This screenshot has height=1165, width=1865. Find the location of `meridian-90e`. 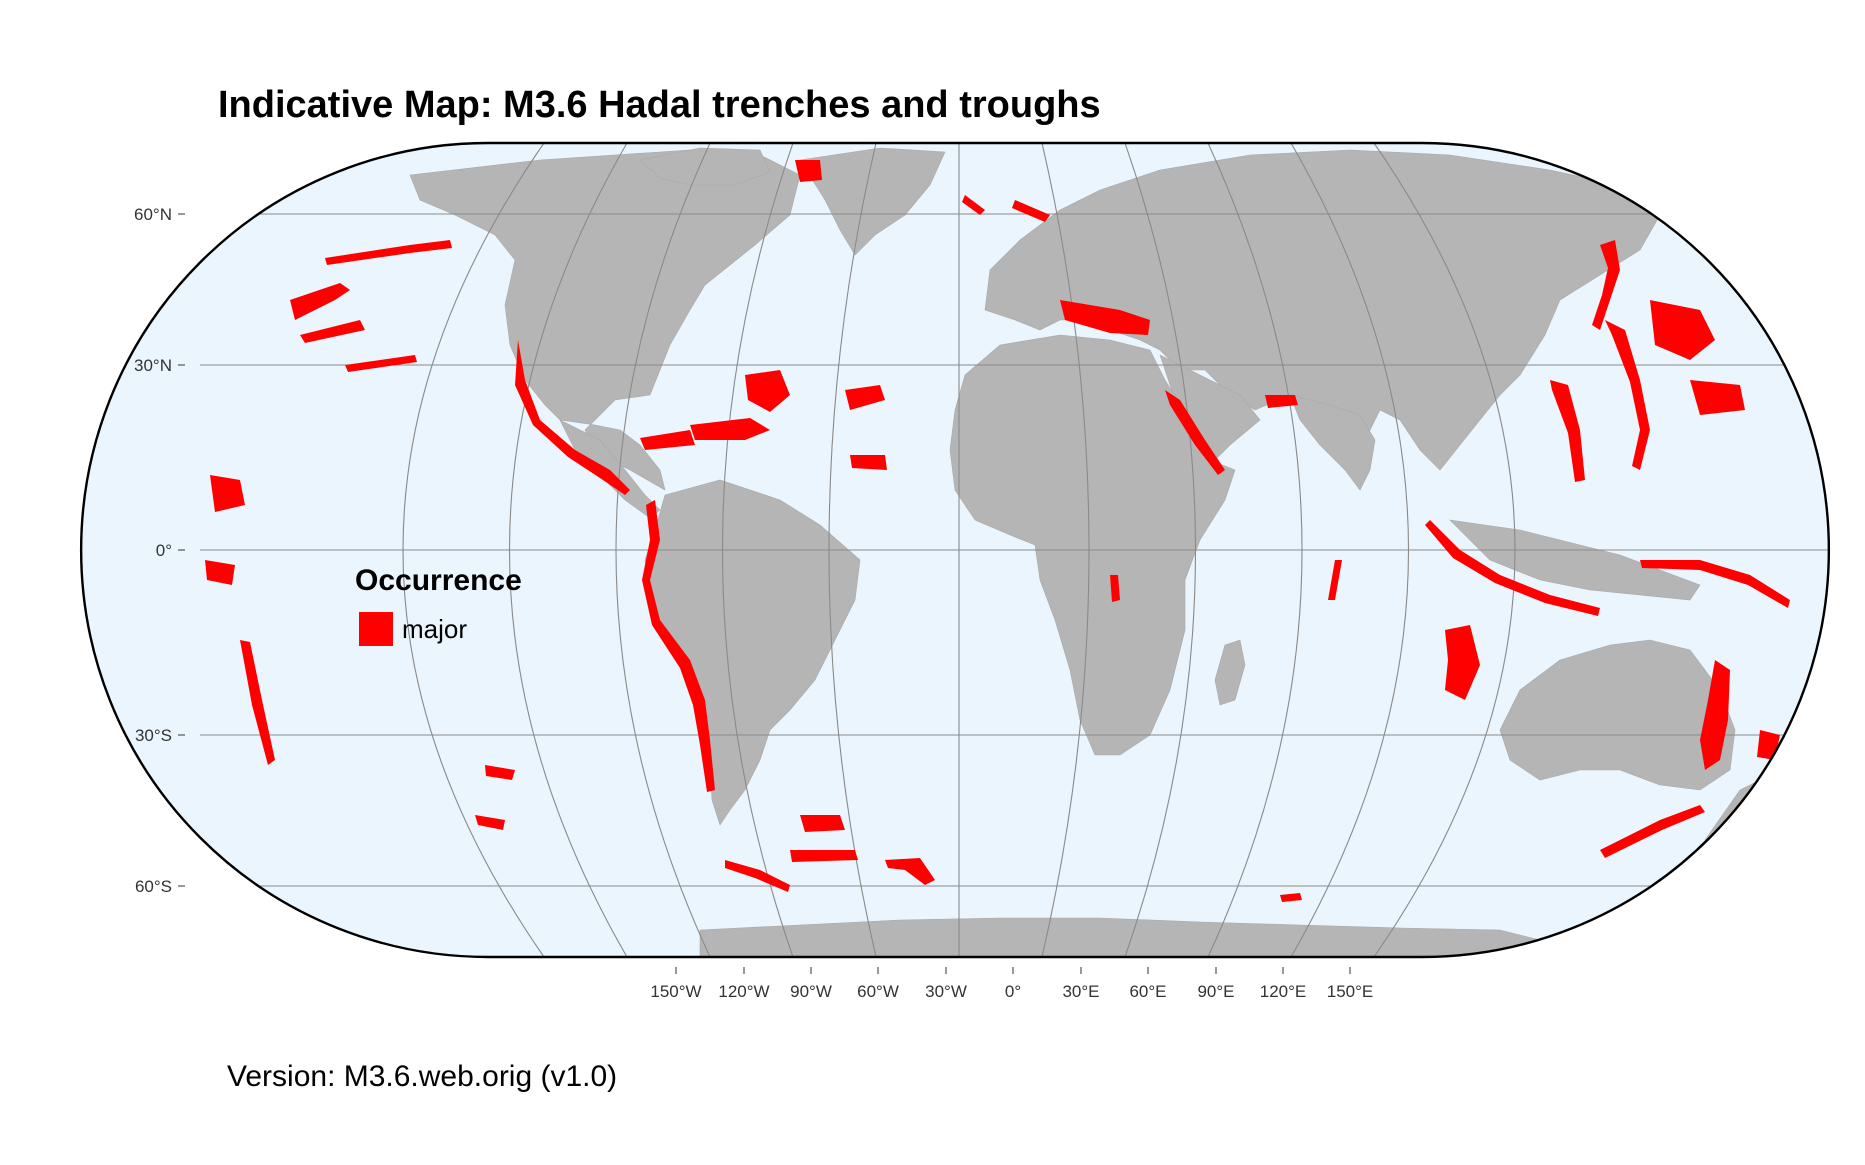

meridian-90e is located at coordinates (1255, 550).